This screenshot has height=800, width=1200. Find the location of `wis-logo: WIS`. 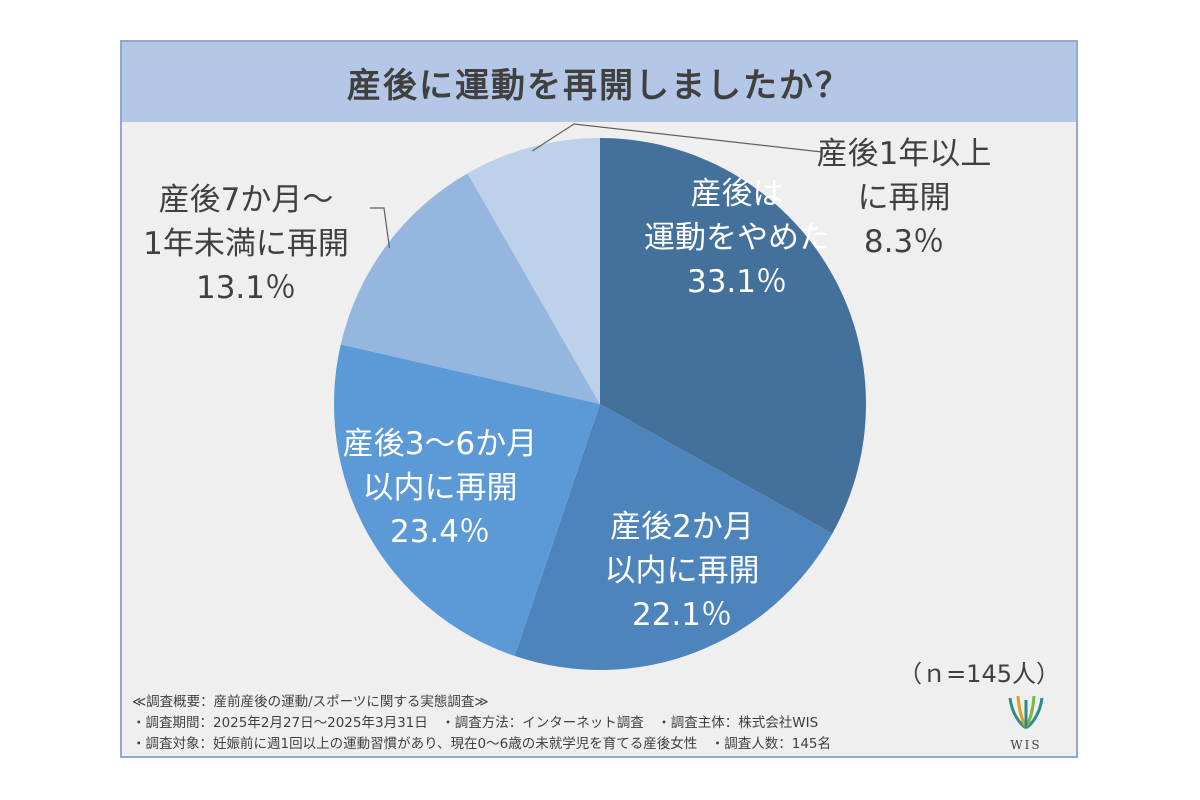

wis-logo: WIS is located at coordinates (1026, 723).